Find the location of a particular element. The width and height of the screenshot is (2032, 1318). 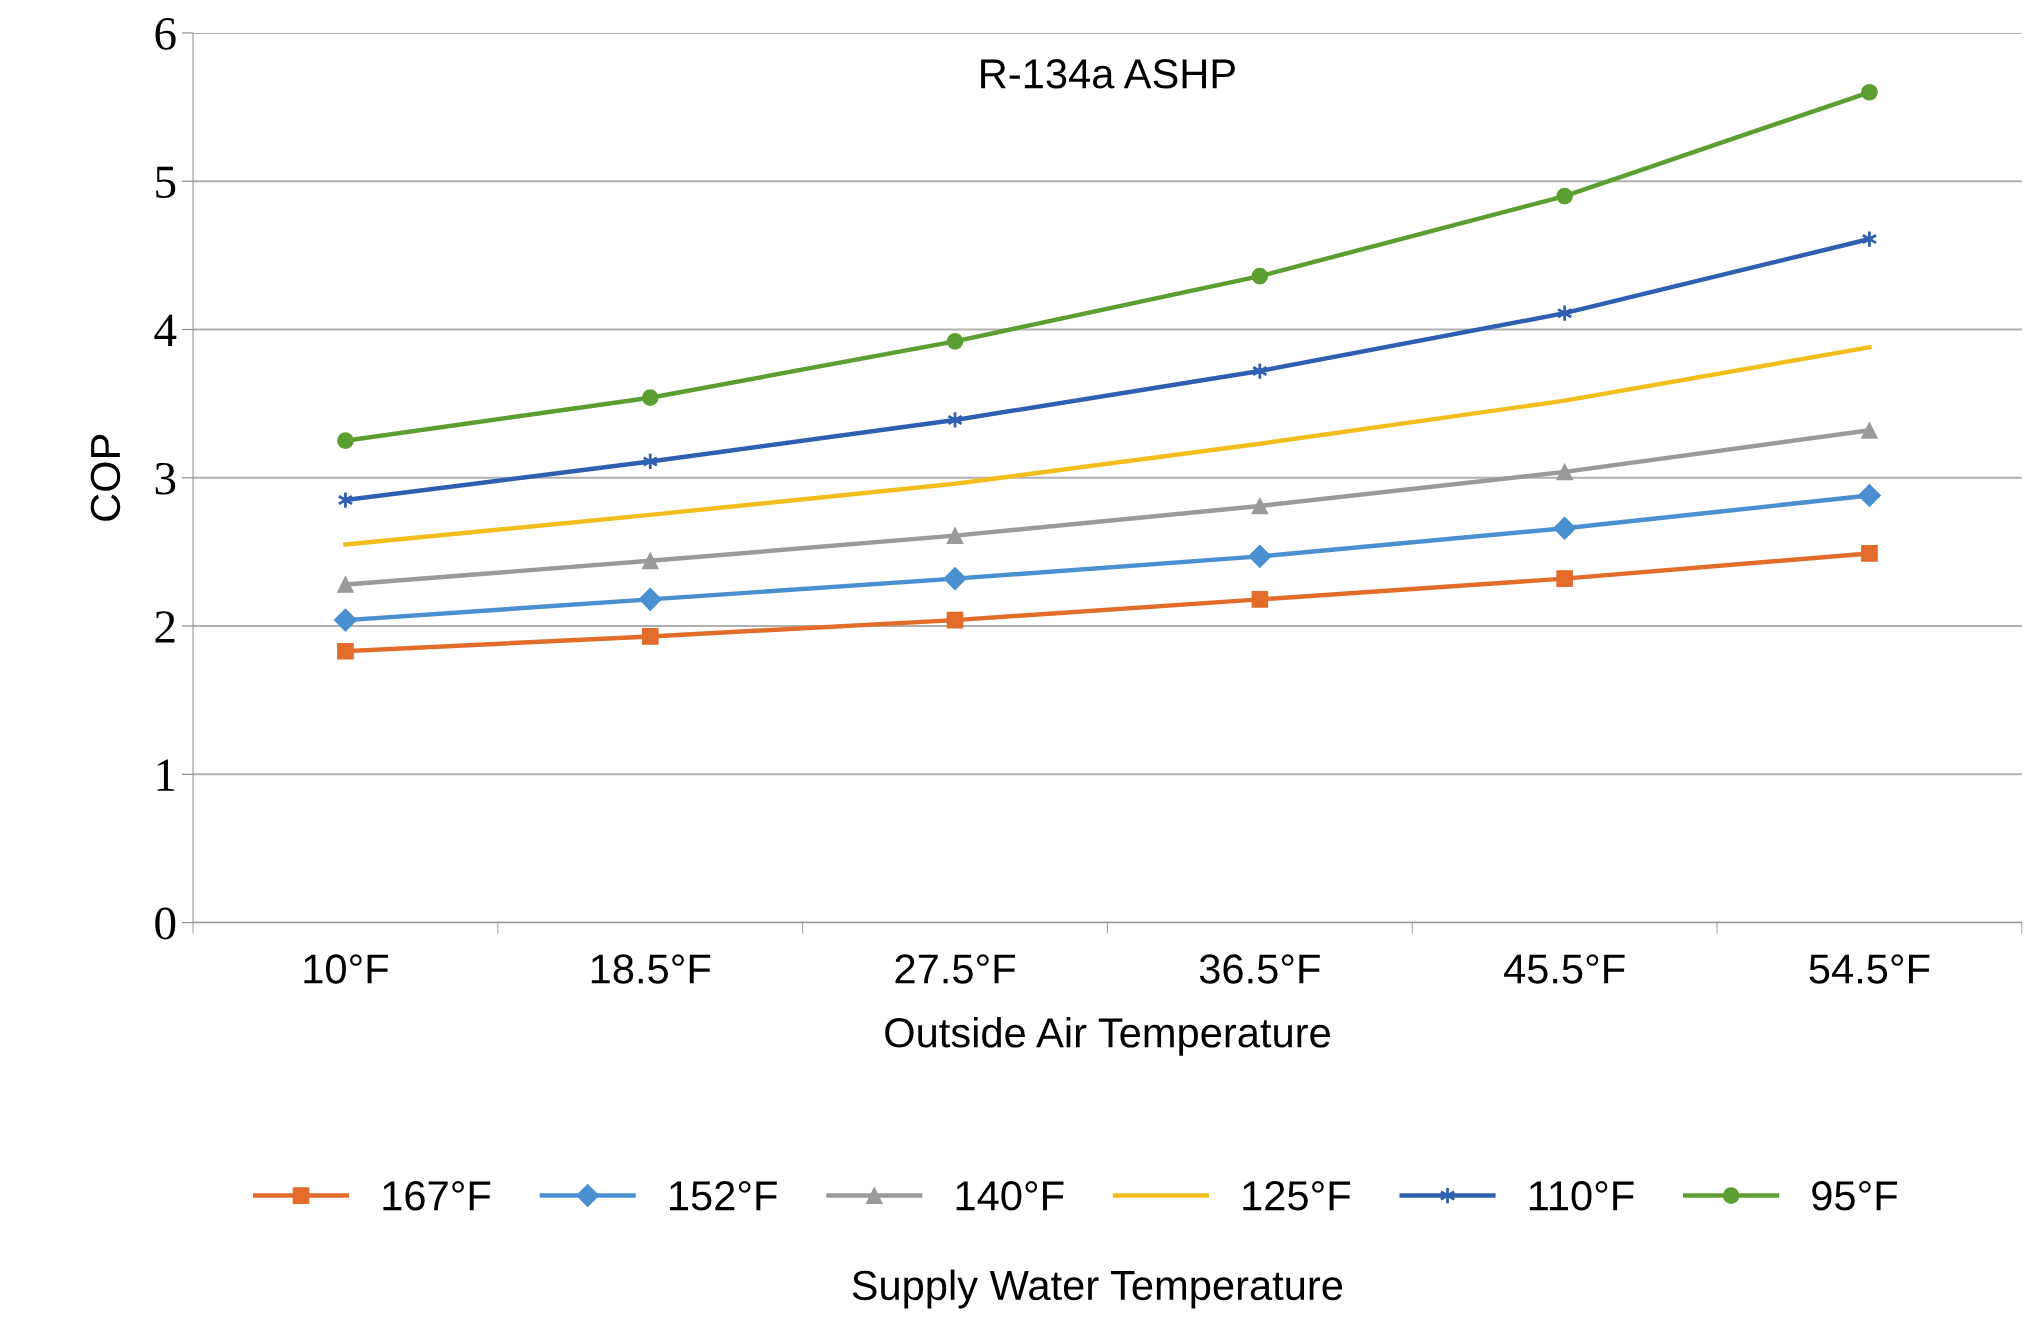

y-tick-label: 0 is located at coordinates (165, 923).